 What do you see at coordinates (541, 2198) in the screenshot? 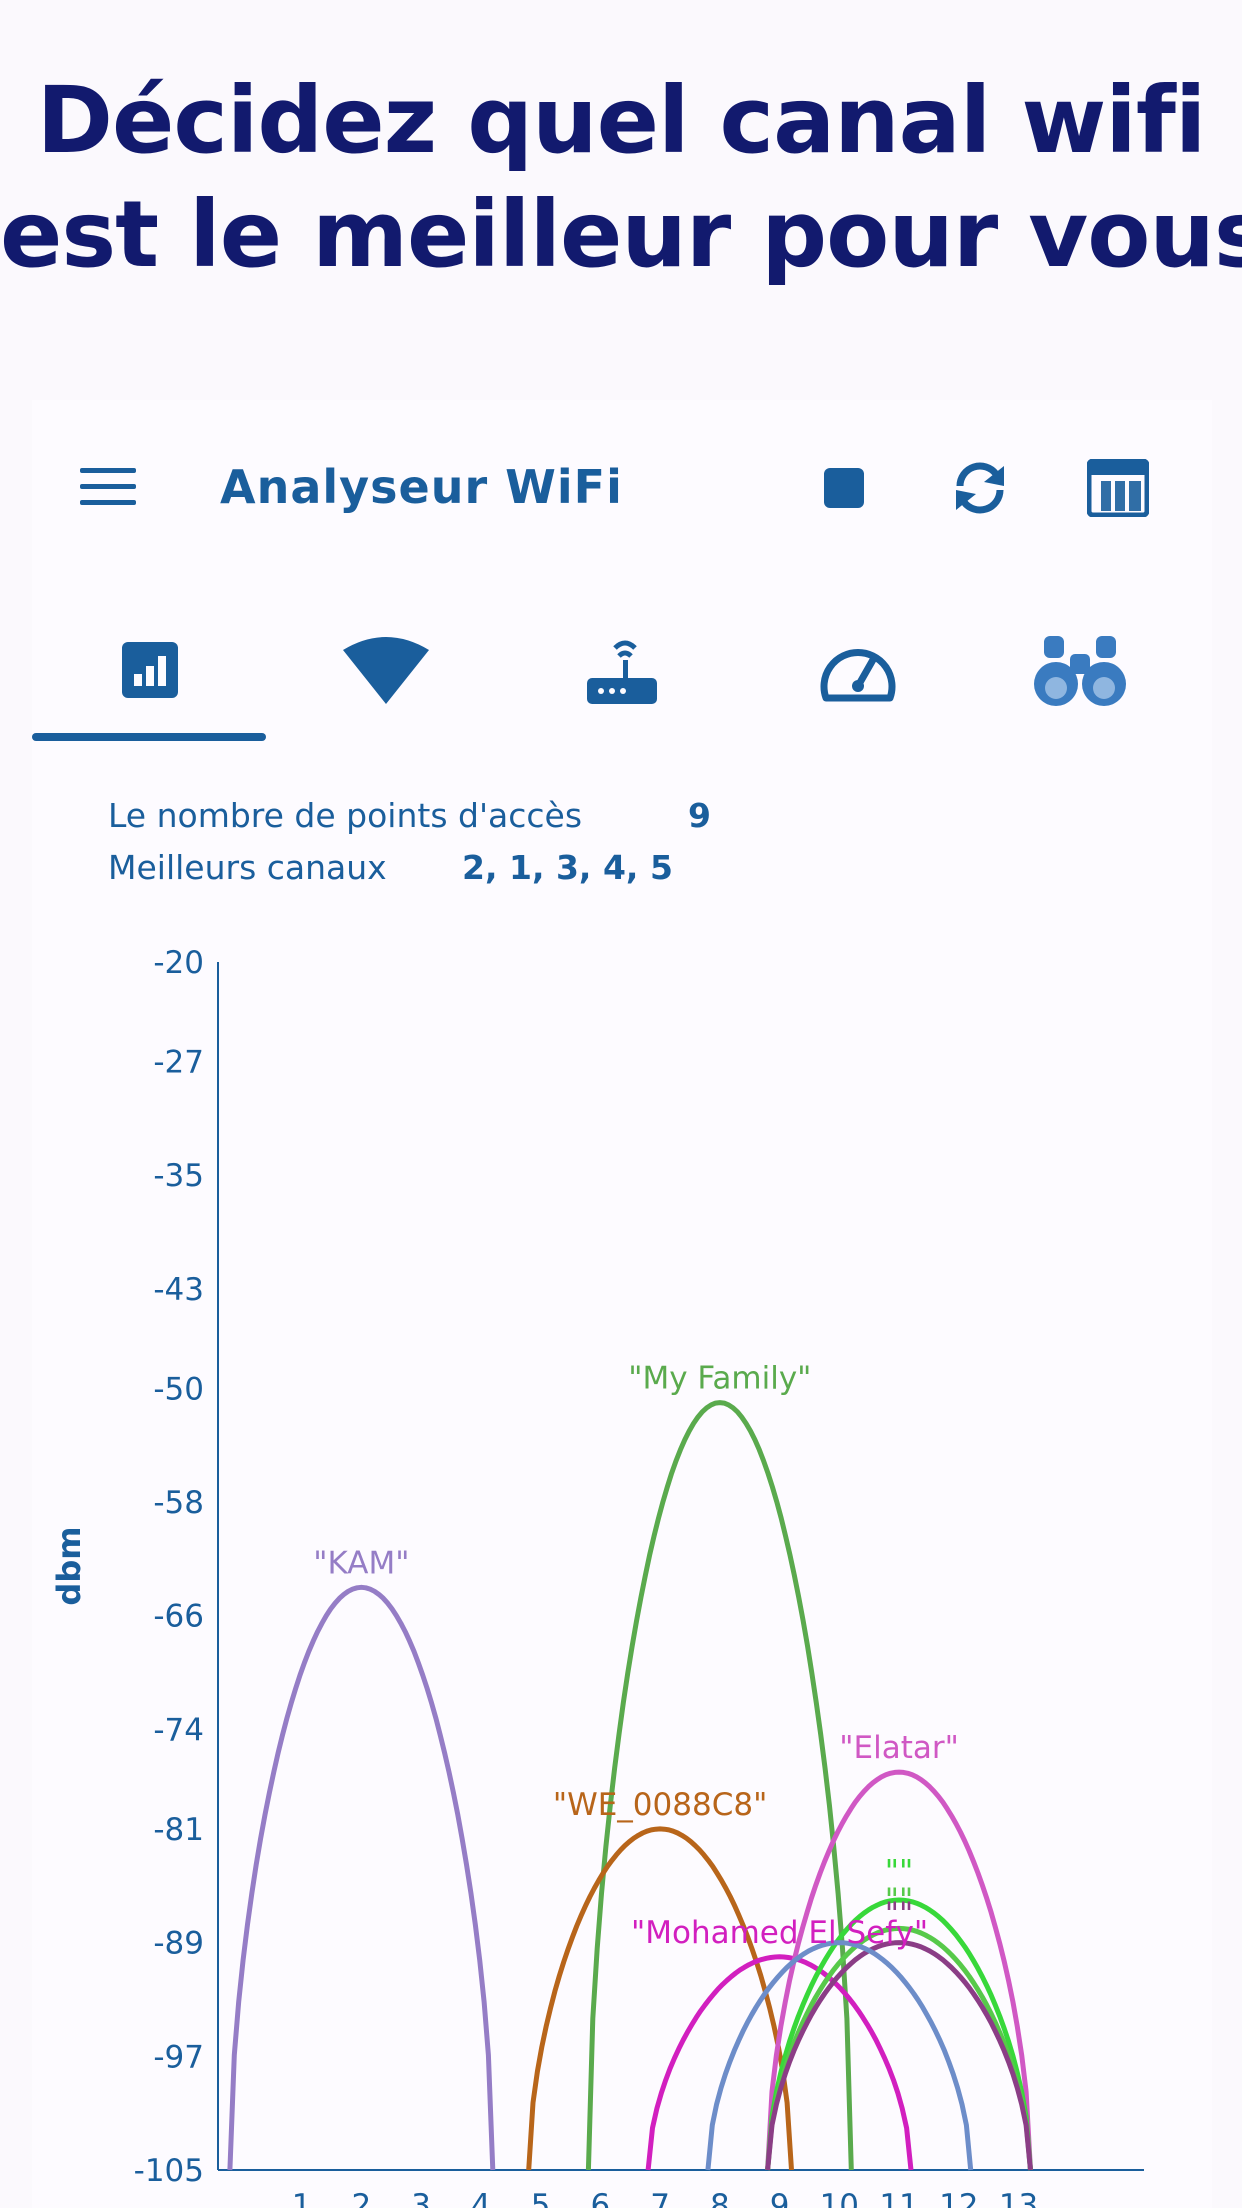
I see `x-tick-label: 5` at bounding box center [541, 2198].